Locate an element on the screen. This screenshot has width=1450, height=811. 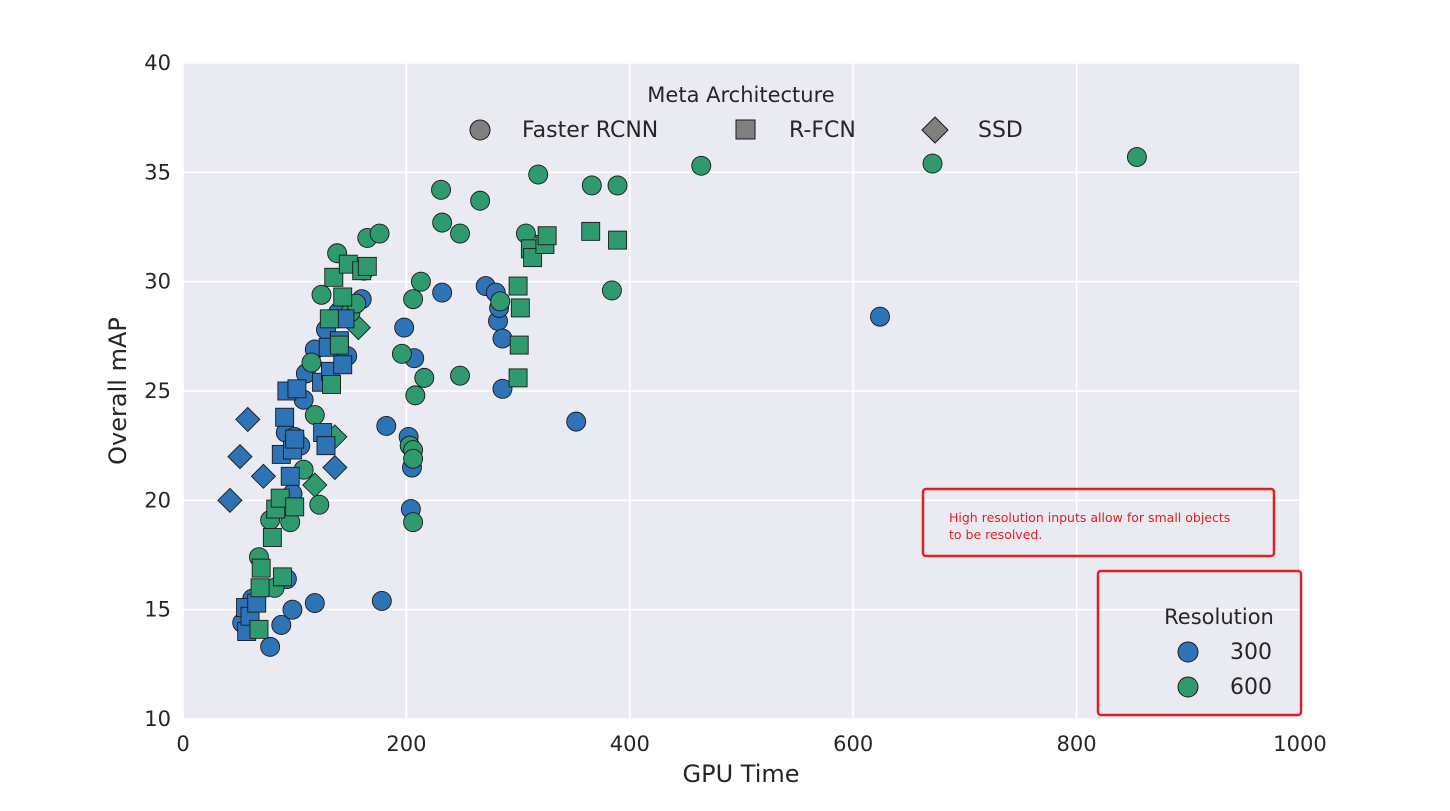
rfcn-legend-marker is located at coordinates (745, 129).